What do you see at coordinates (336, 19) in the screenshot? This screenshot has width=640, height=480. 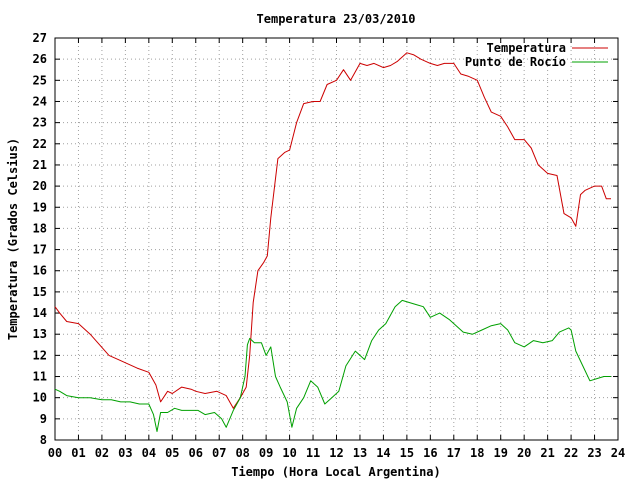 I see `chart-title: Temperatura 23/03/2010` at bounding box center [336, 19].